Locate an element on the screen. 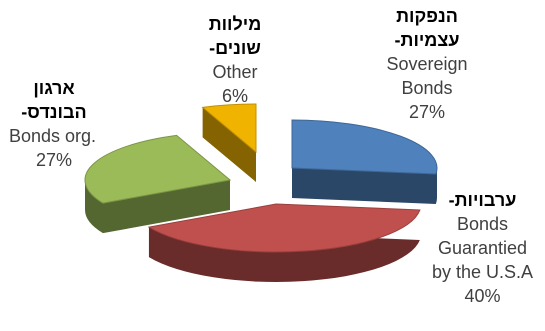 The image size is (545, 331). label-en-line1: Sovereign is located at coordinates (427, 64).